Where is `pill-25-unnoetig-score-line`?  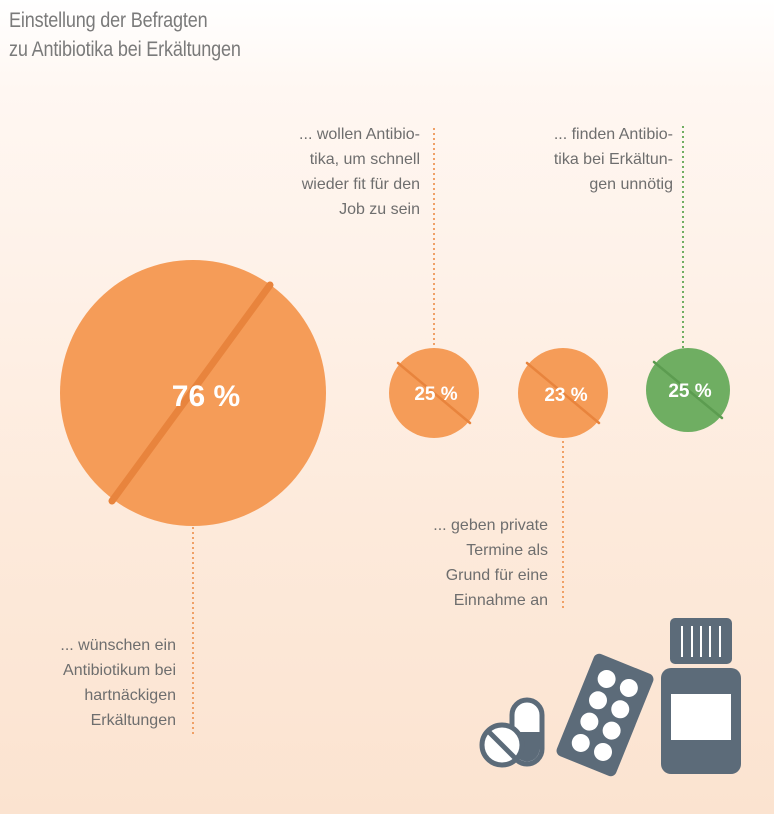 pill-25-unnoetig-score-line is located at coordinates (688, 390).